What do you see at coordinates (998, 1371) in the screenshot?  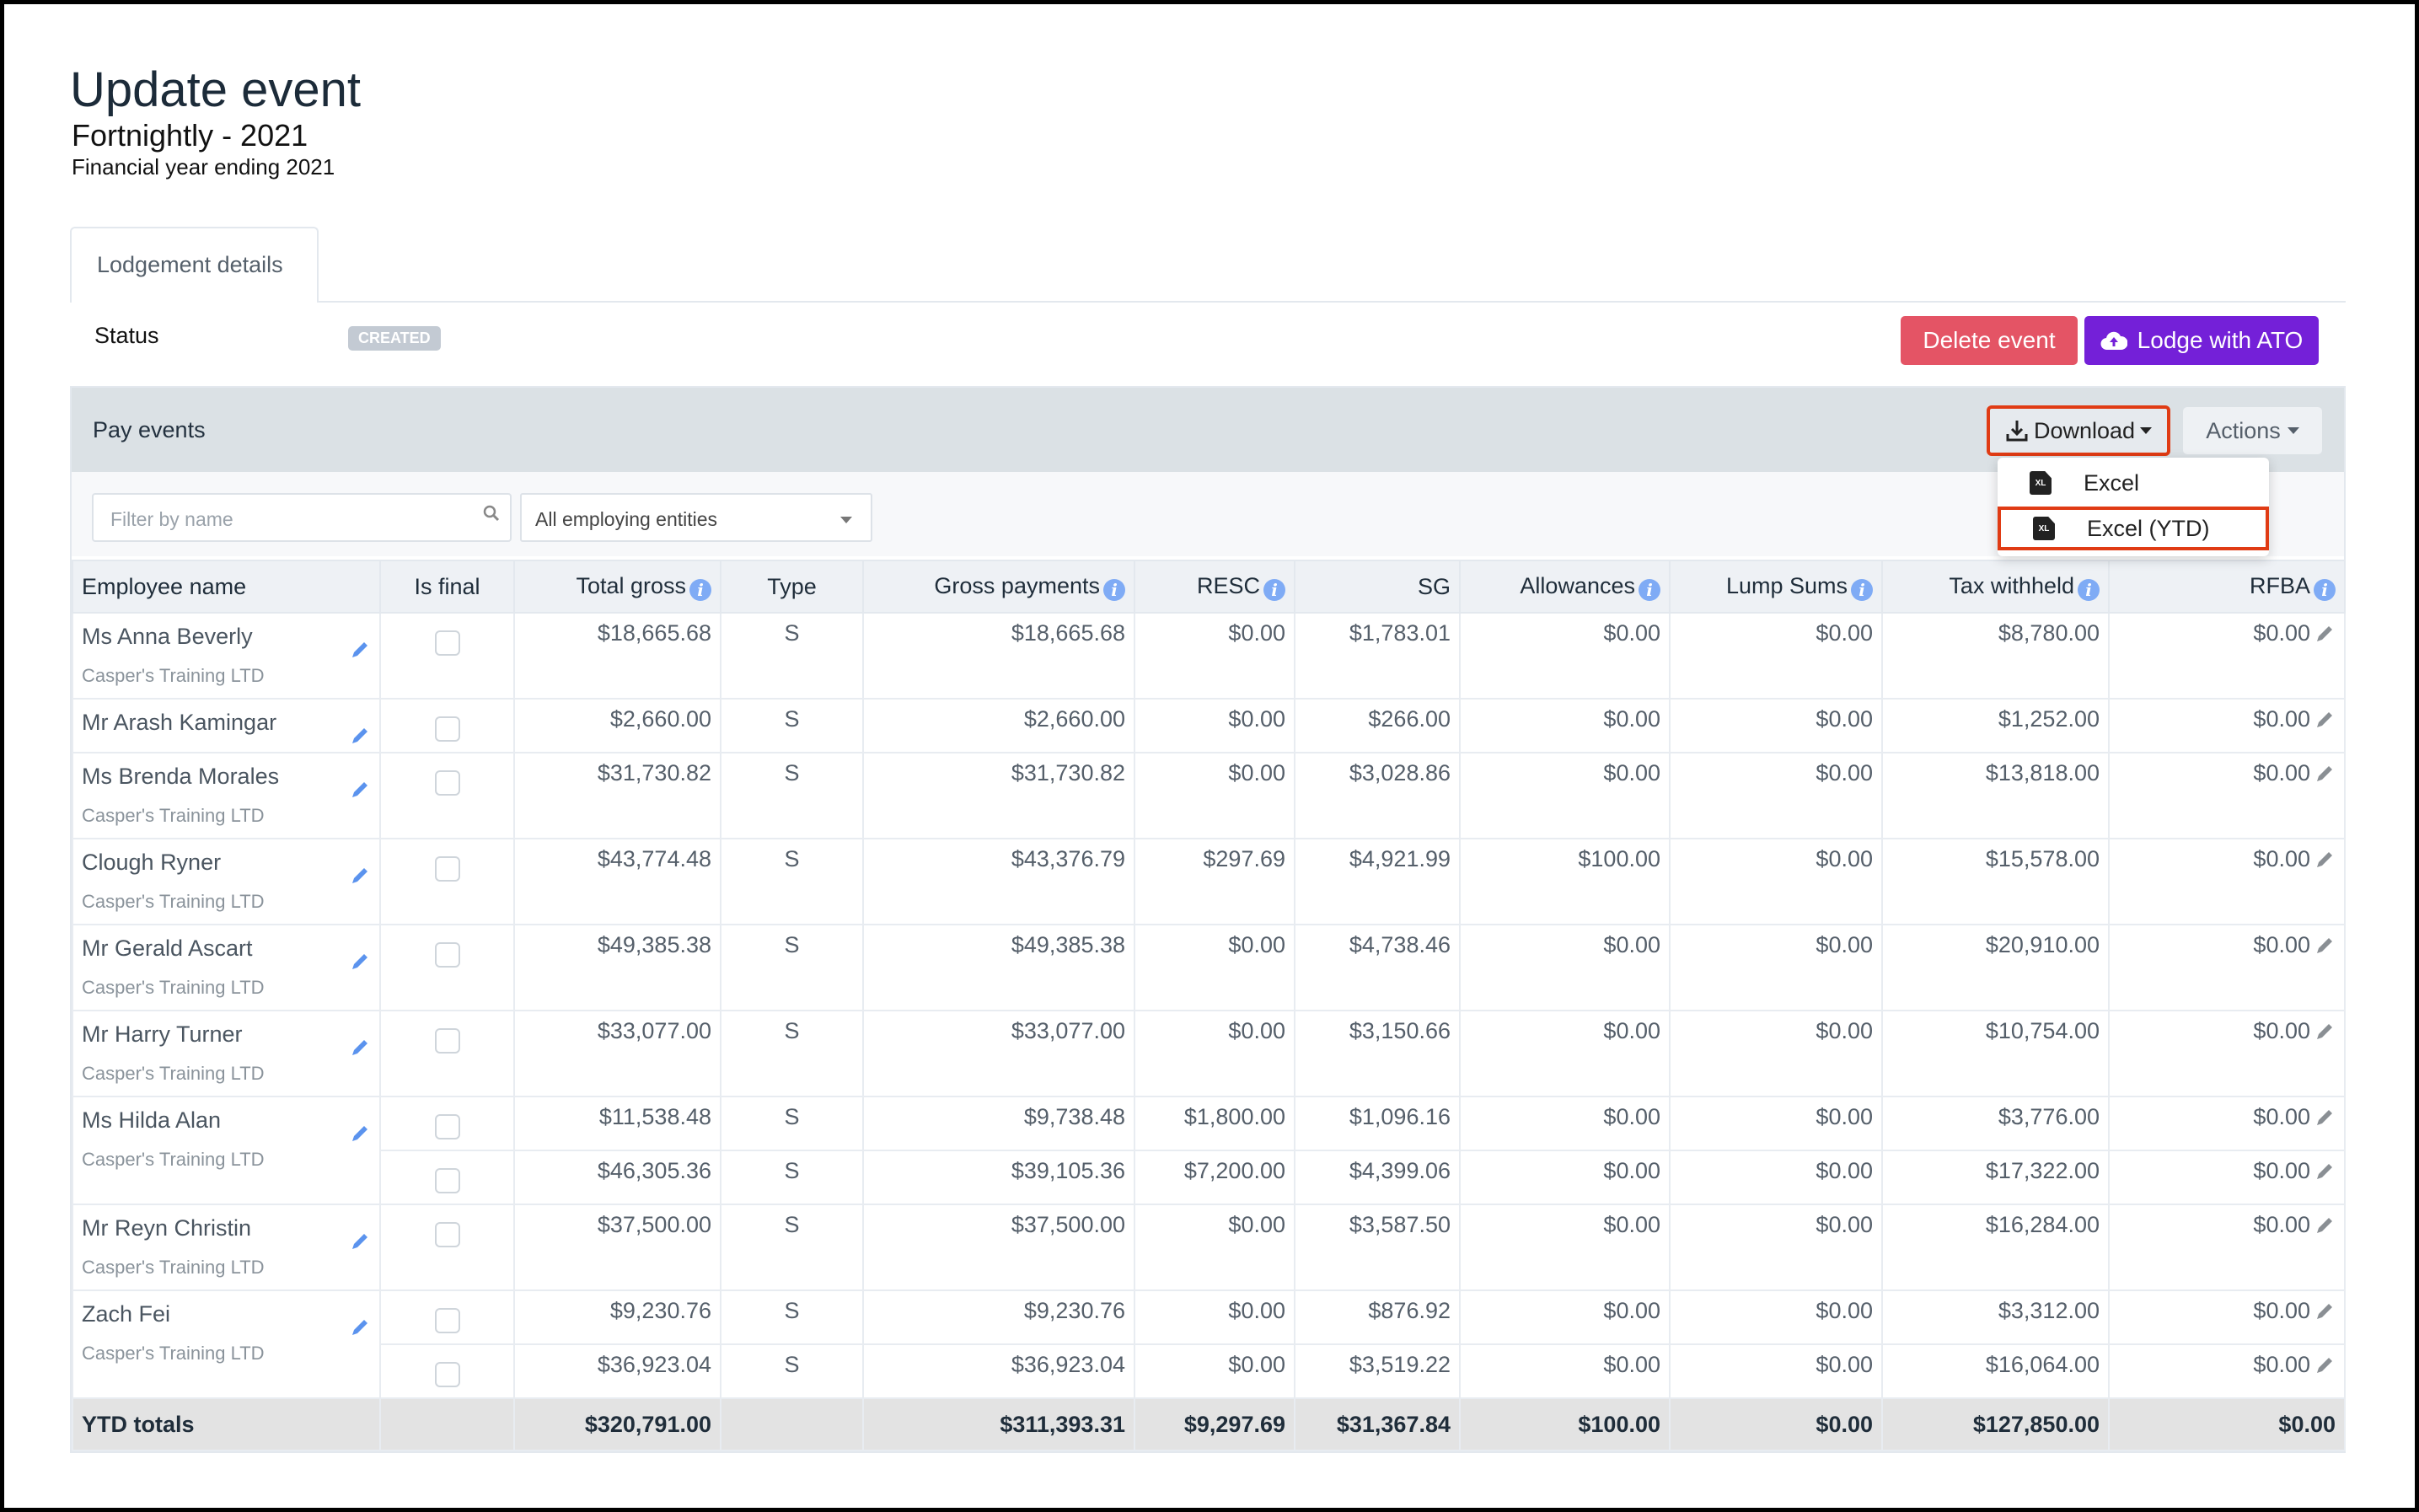 I see `cell: $36,923.04` at bounding box center [998, 1371].